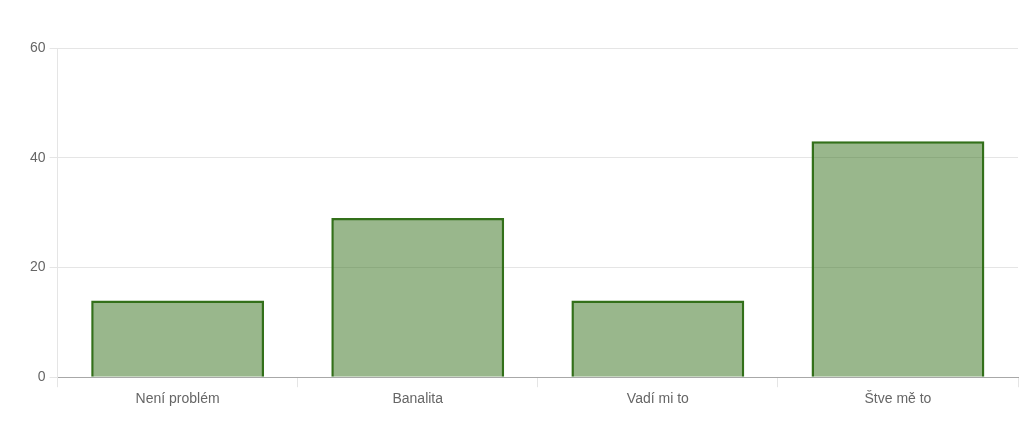 This screenshot has height=422, width=1028. What do you see at coordinates (898, 398) in the screenshot?
I see `x-tick-label: Štve mě to` at bounding box center [898, 398].